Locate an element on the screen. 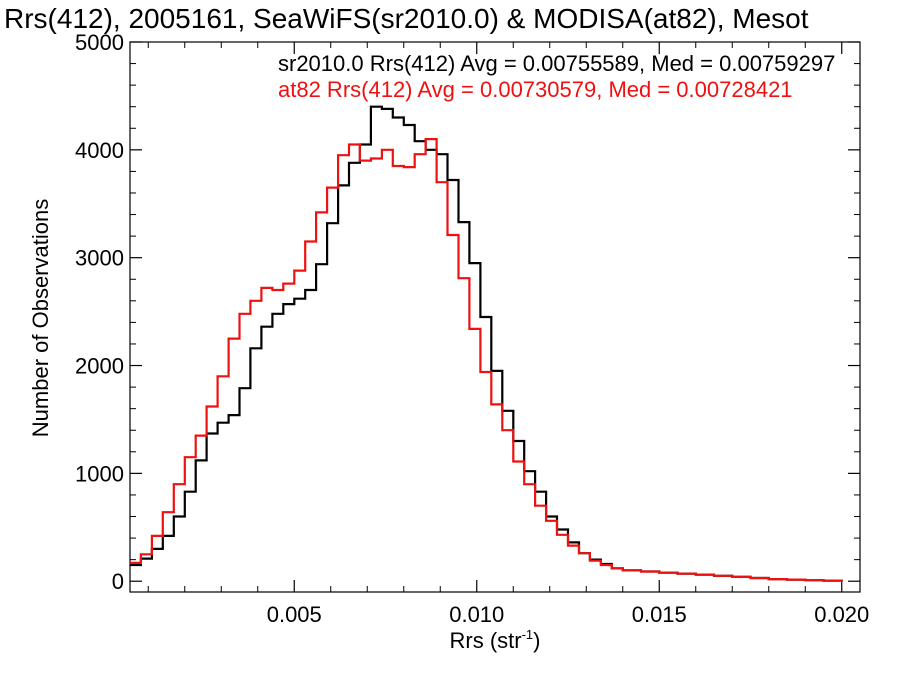 This screenshot has width=900, height=675. x-tick-label: 0.010 is located at coordinates (476, 614).